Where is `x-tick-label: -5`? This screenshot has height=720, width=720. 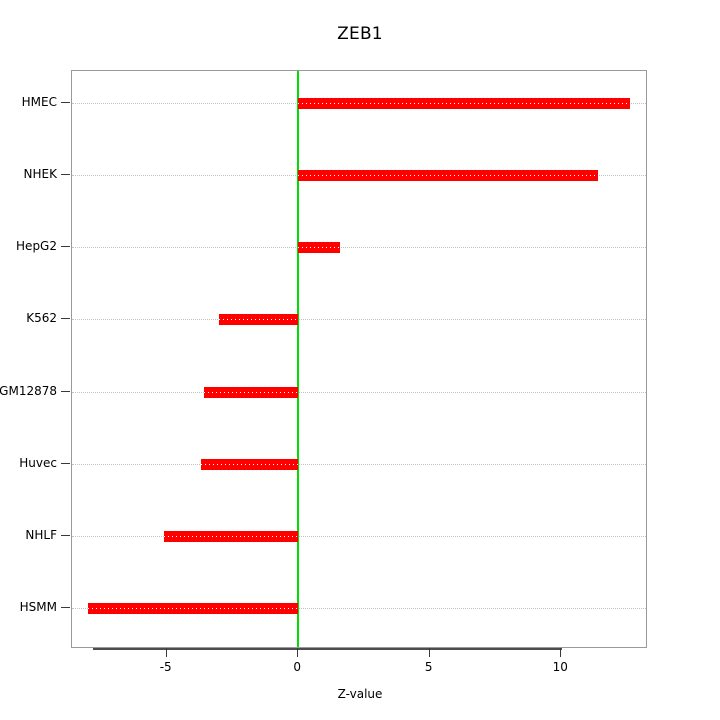
x-tick-label: -5 is located at coordinates (165, 667).